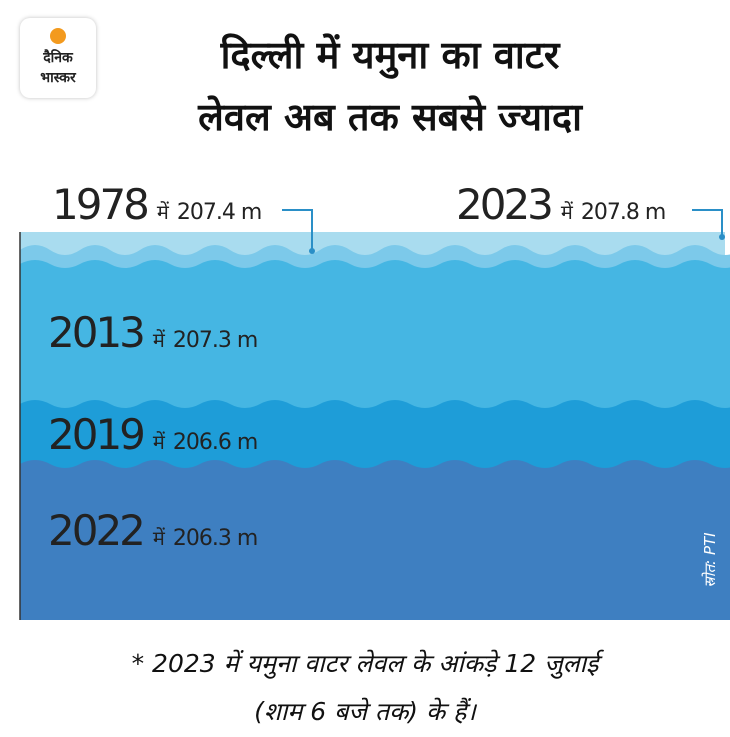  I want to click on level-label: 1978 में 207.4 m, so click(157, 204).